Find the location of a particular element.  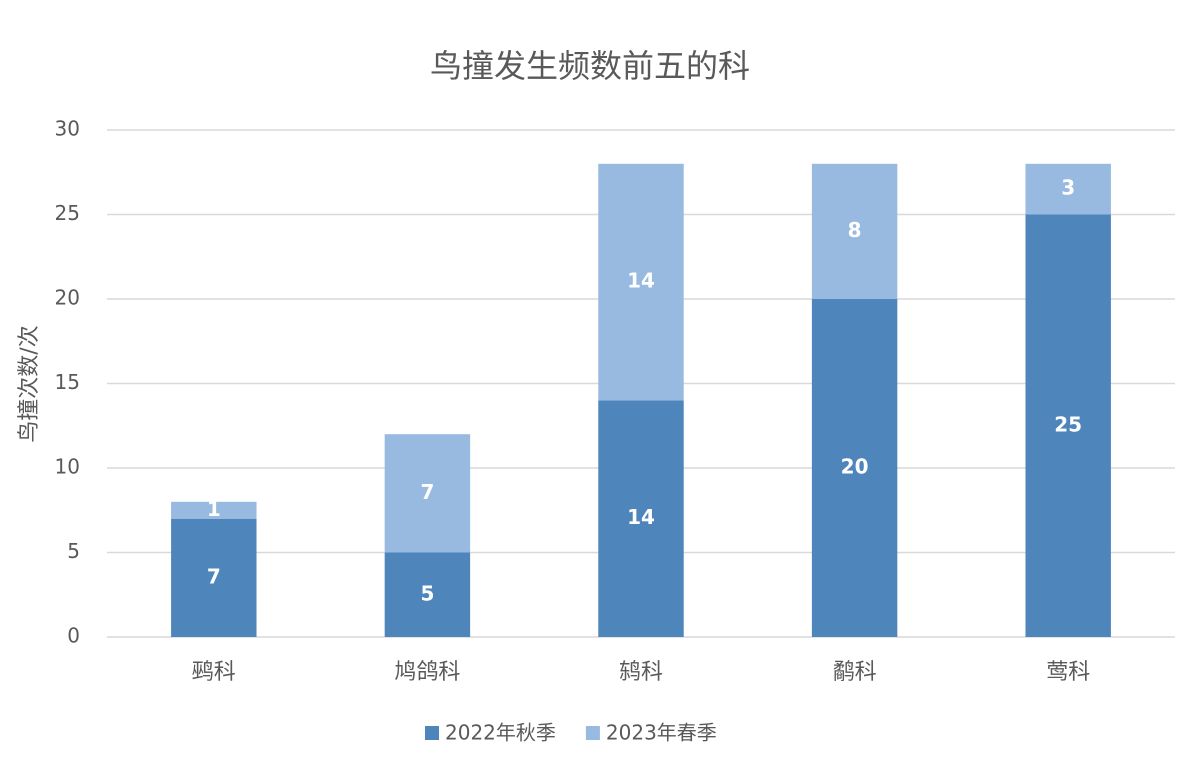

y-tick-label: 15 is located at coordinates (67, 382).